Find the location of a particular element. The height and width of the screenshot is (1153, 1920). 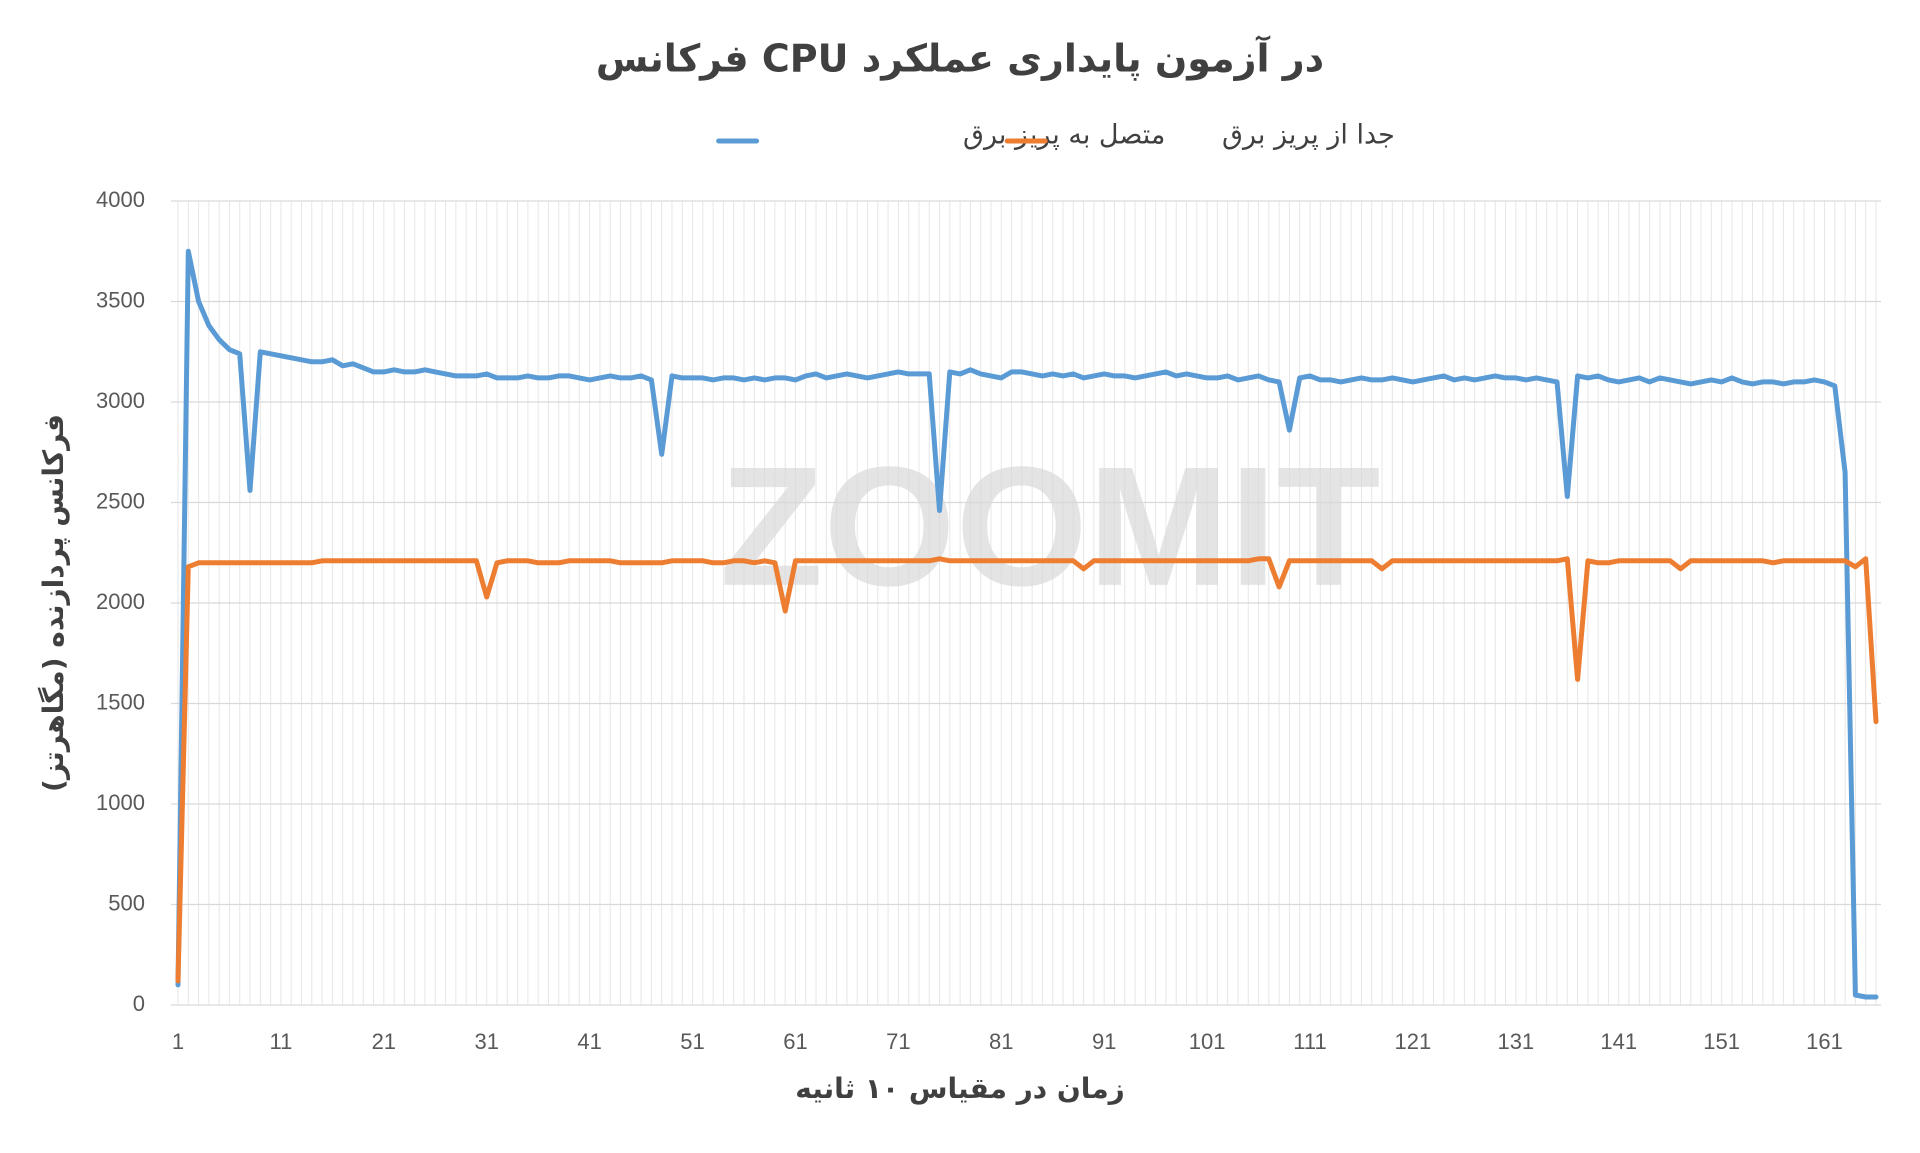

y-tick-label: 3000 is located at coordinates (120, 400).